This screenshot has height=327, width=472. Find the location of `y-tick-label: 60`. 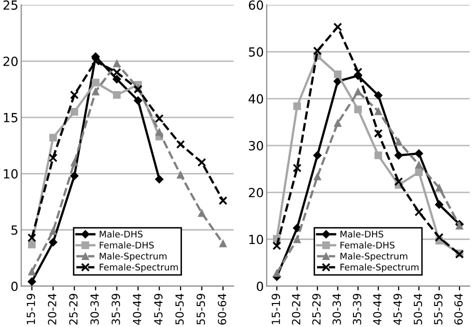

y-tick-label: 60 is located at coordinates (256, 5).